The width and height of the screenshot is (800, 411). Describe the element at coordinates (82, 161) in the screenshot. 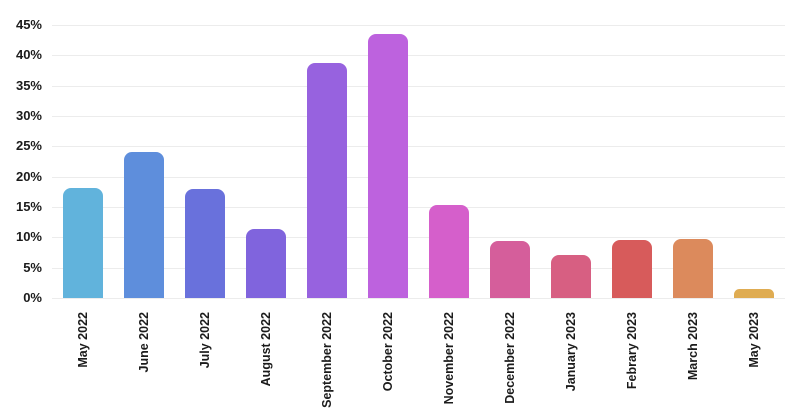

I see `bar-slot-may-2022` at that location.